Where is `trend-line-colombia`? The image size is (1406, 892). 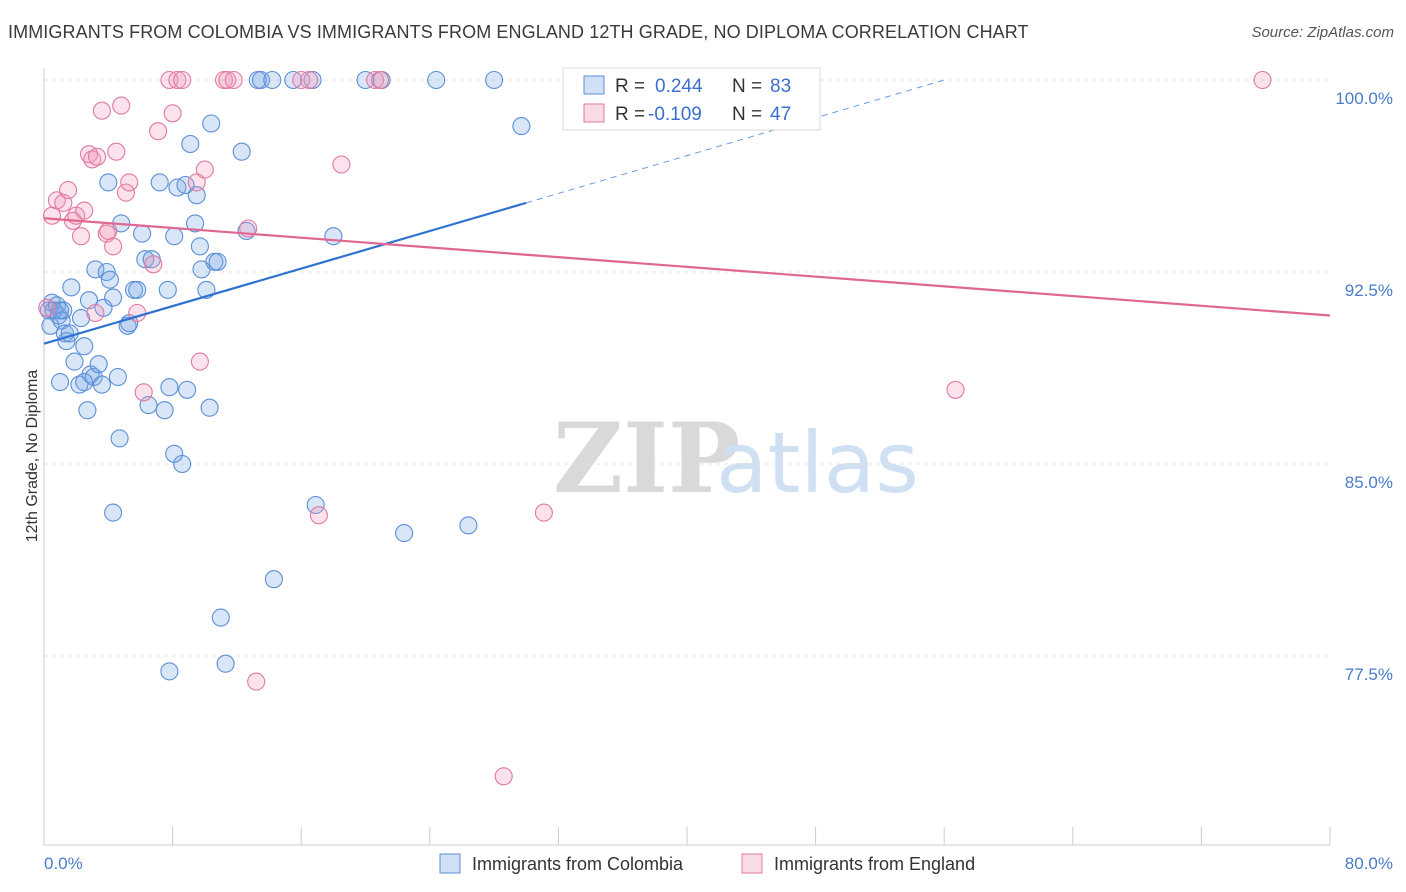
trend-line-colombia is located at coordinates (285, 273).